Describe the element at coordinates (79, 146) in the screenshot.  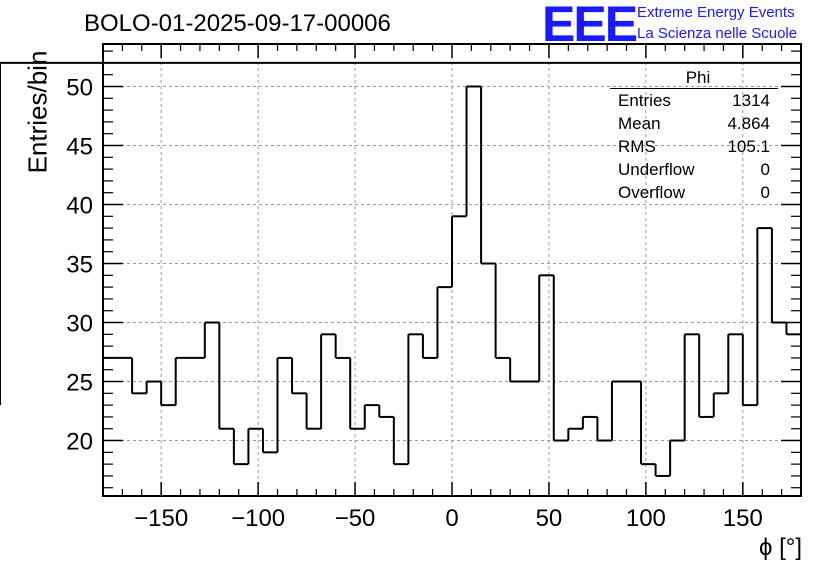
I see `y-tick-label: 45` at that location.